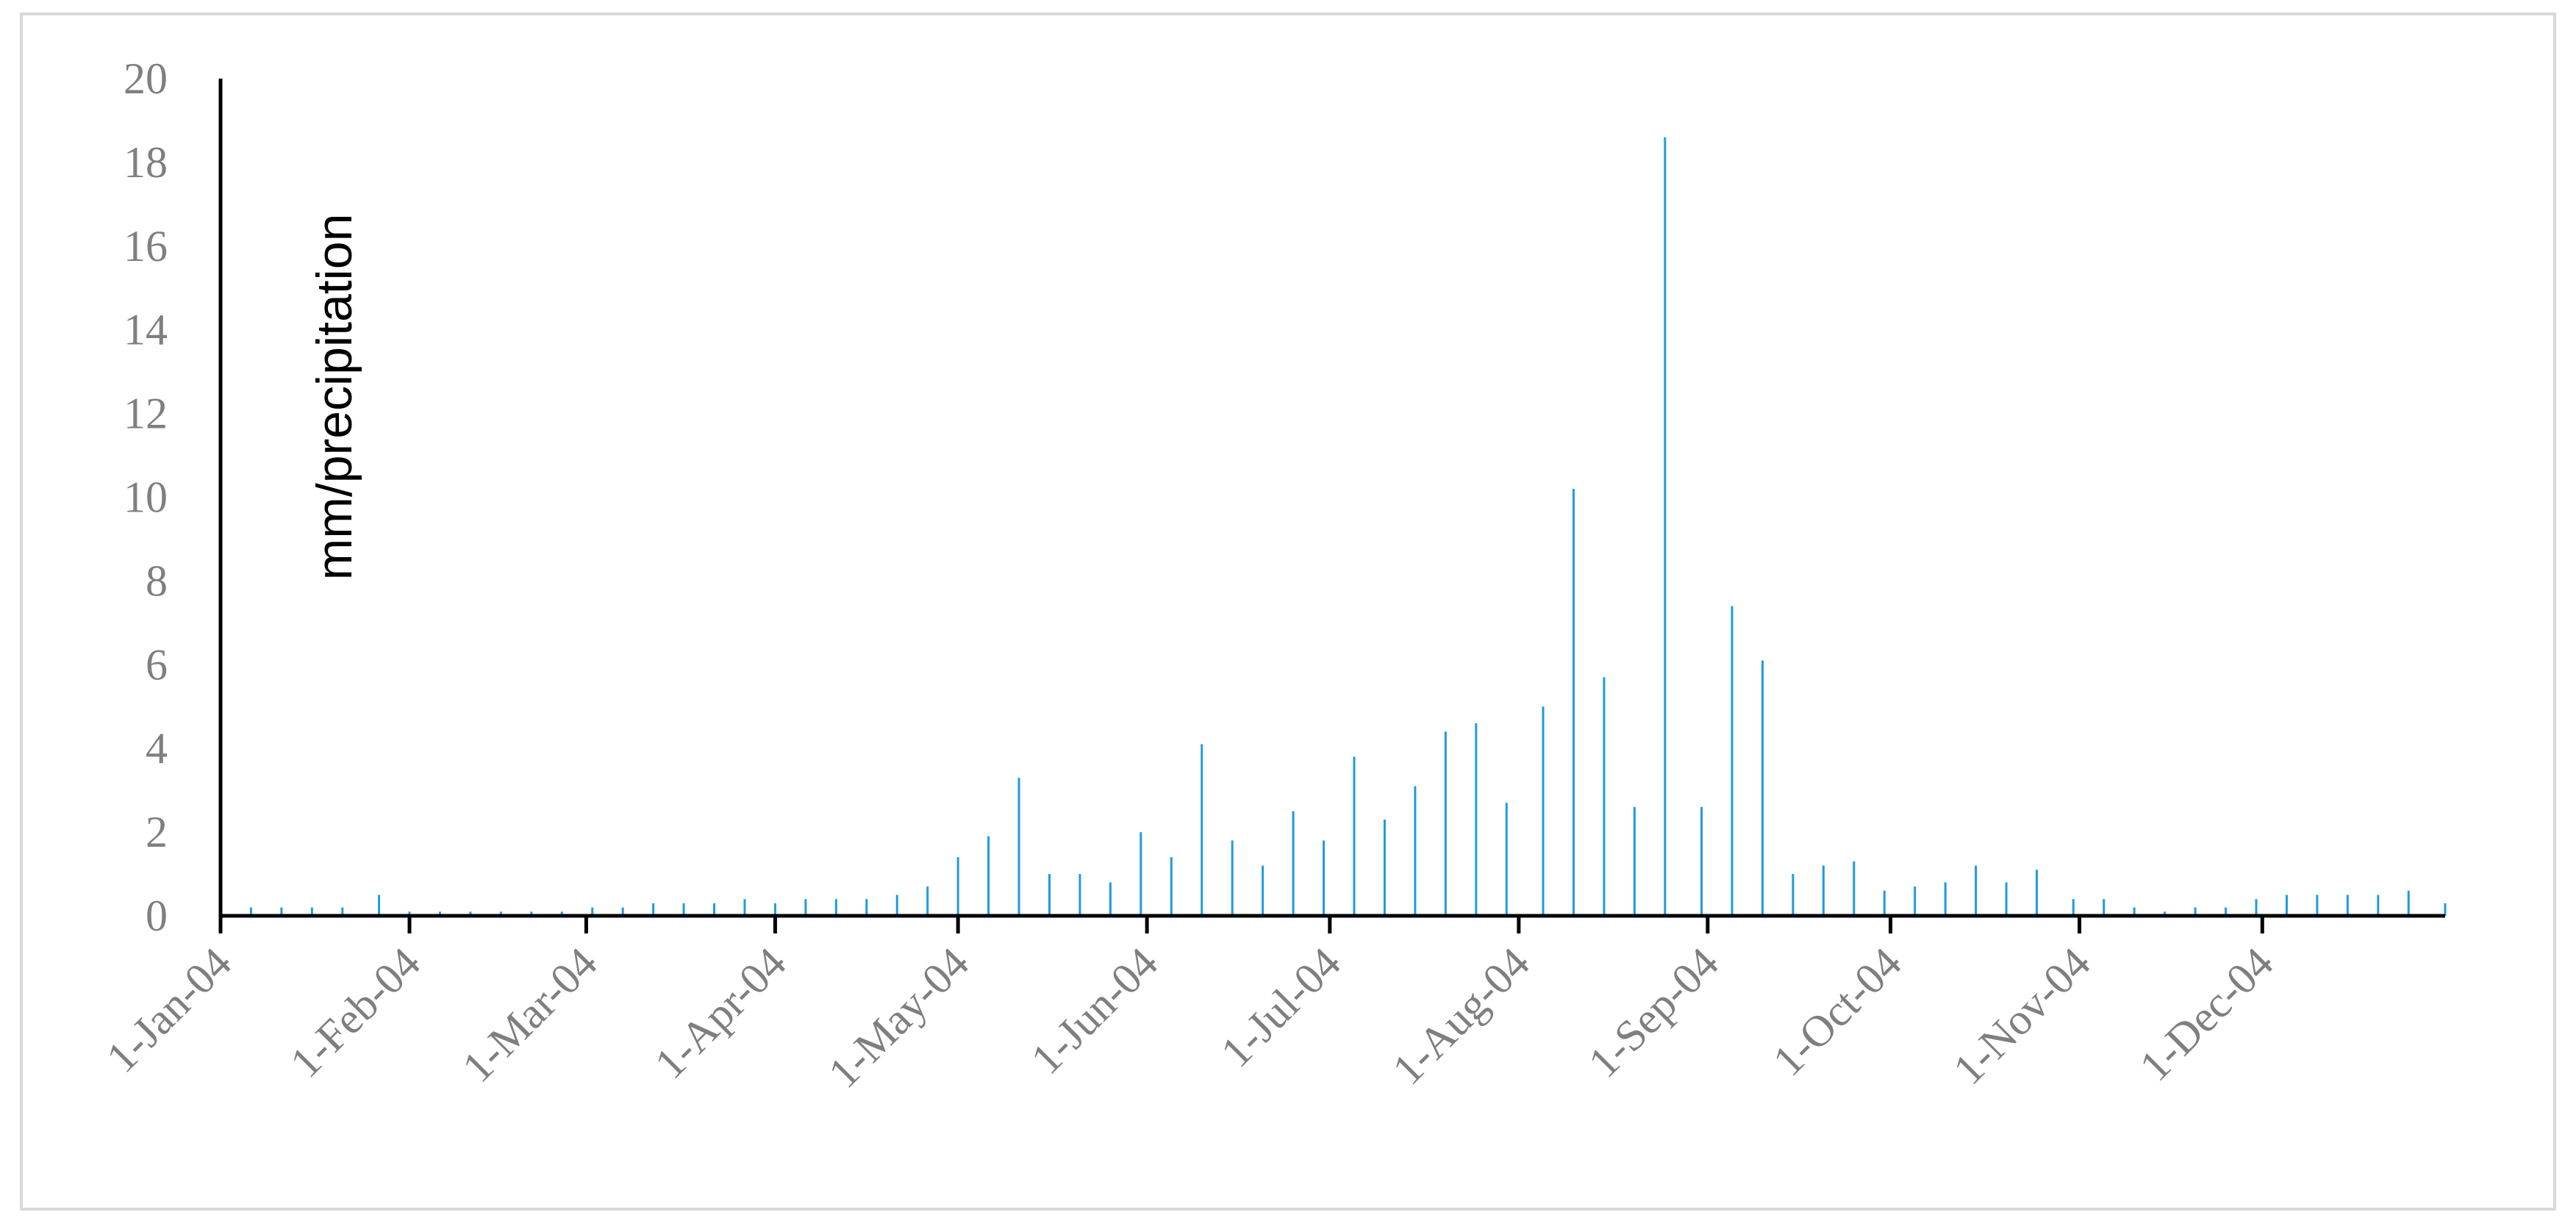 The image size is (2576, 1226). What do you see at coordinates (1837, 1012) in the screenshot?
I see `x-tick-label: 1-Oct-04` at bounding box center [1837, 1012].